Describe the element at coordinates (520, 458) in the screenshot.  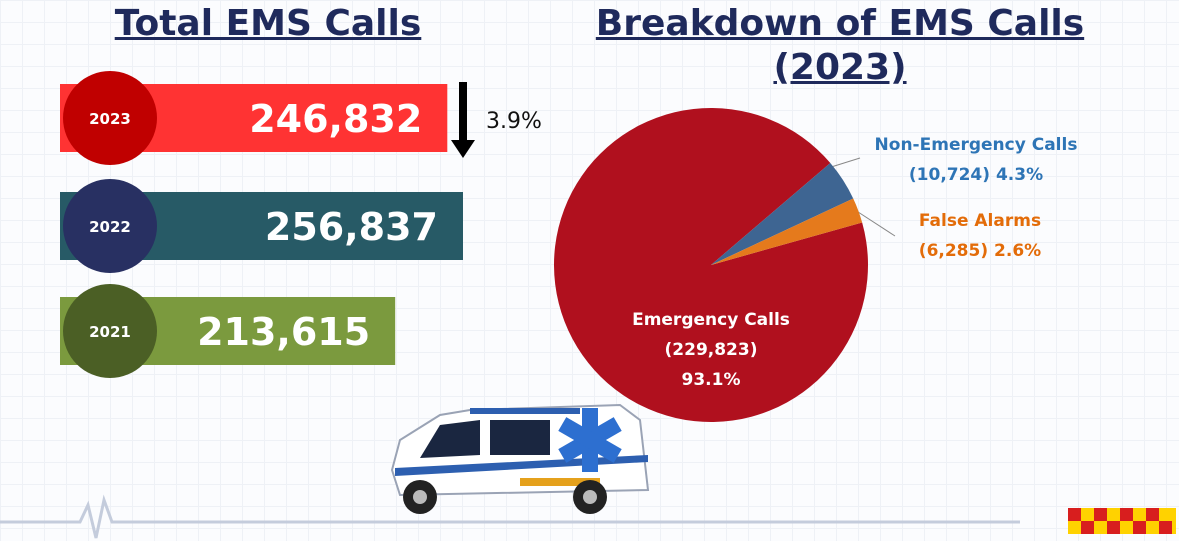
I see `ambulance` at that location.